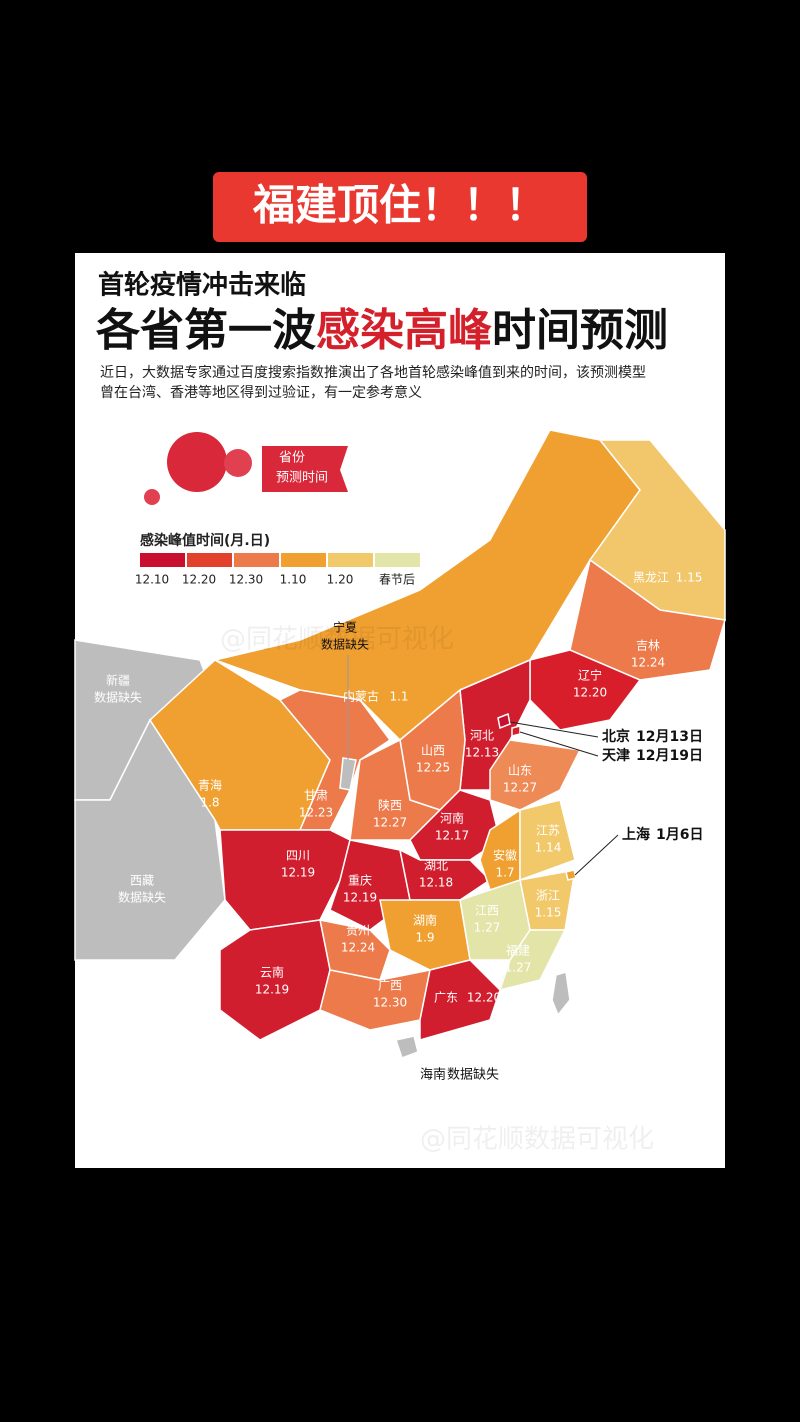 Image resolution: width=800 pixels, height=1422 pixels. I want to click on legend-label: 12.10, so click(152, 580).